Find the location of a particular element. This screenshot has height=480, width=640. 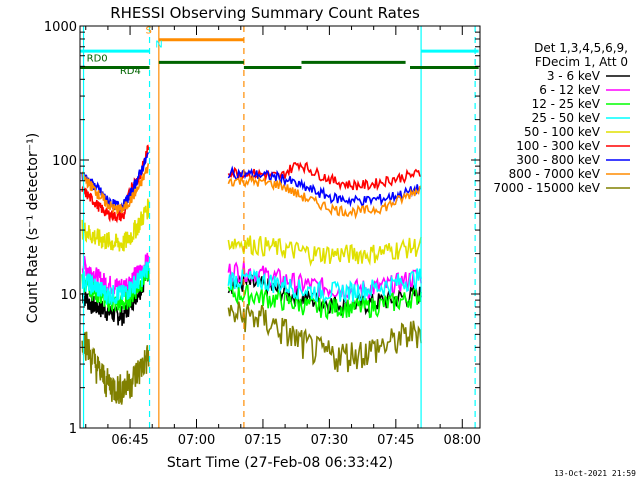

x-tick-label: 07:15 is located at coordinates (262, 440).